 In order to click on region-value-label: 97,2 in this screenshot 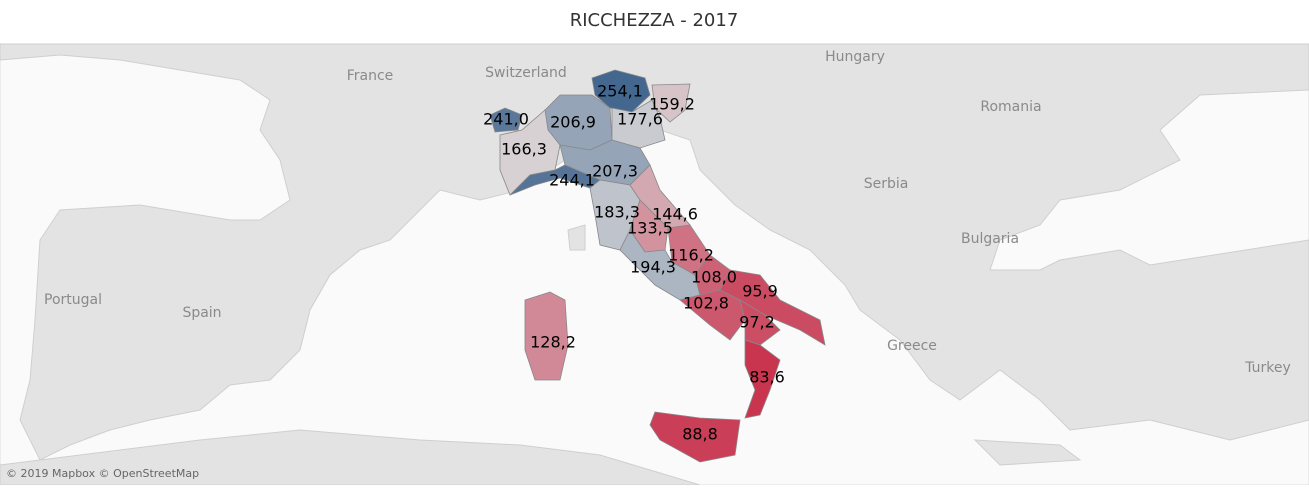, I will do `click(757, 322)`.